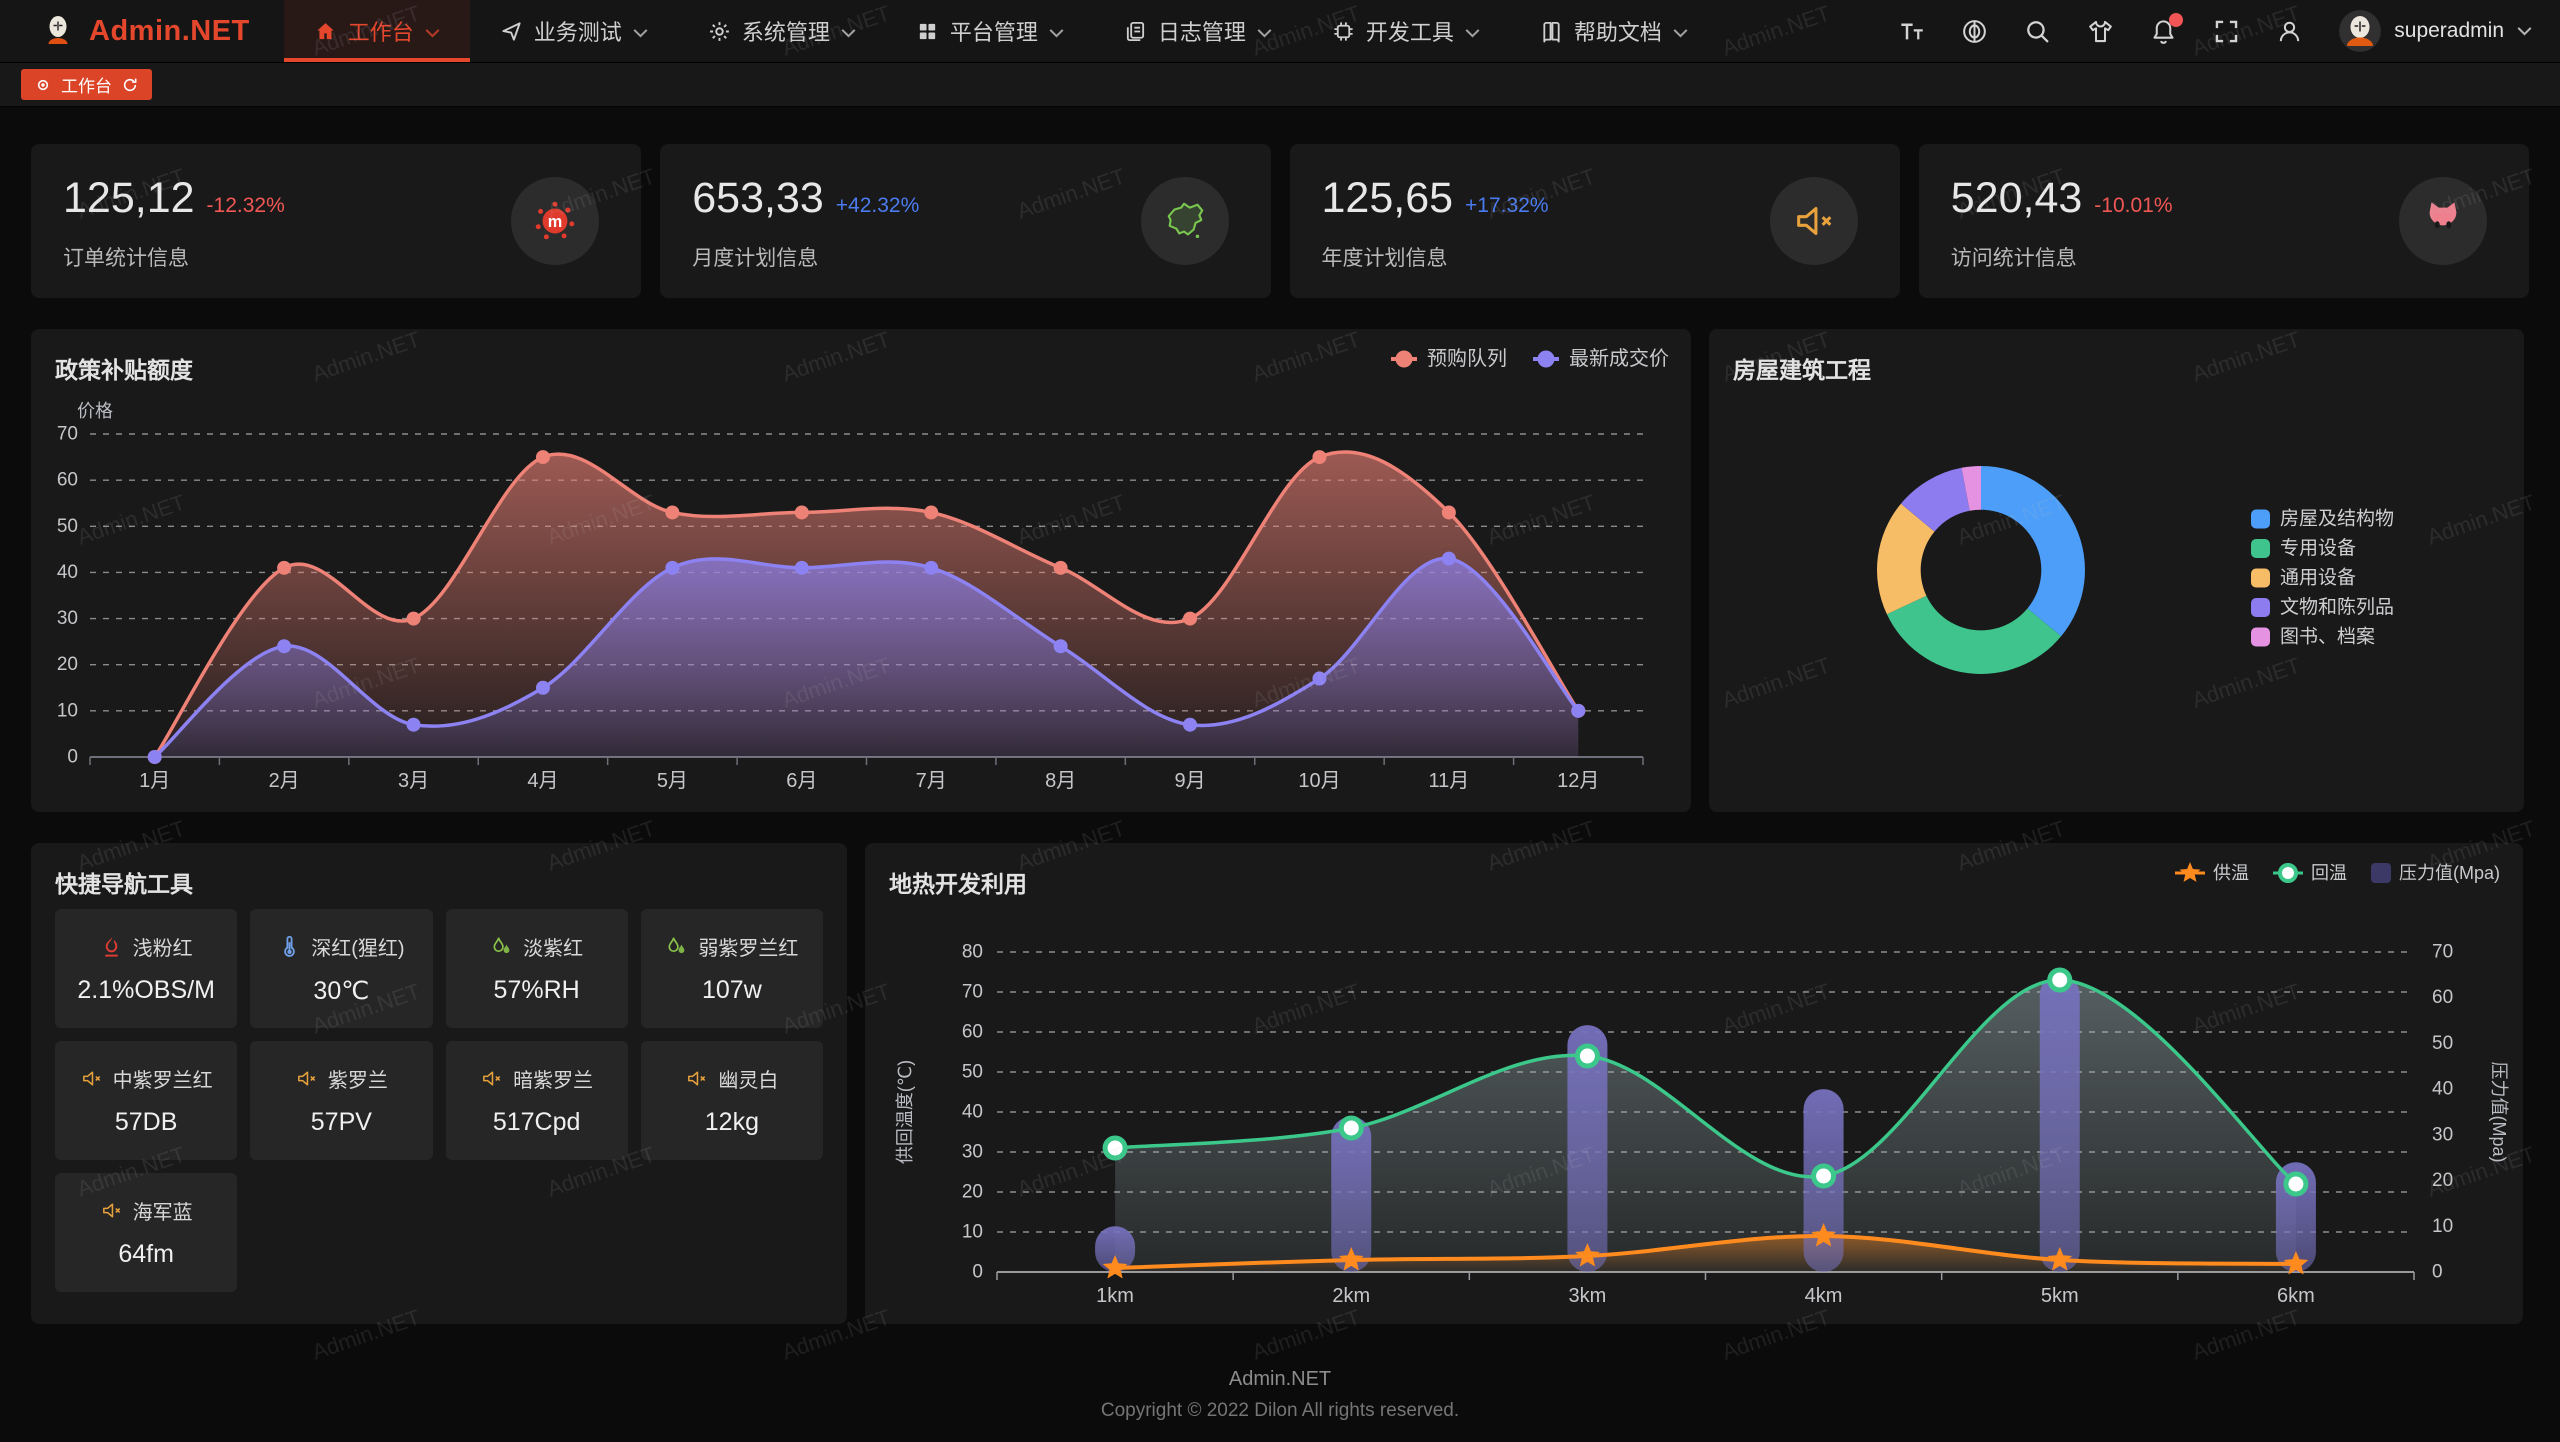 This screenshot has width=2560, height=1442. I want to click on stat-label: 订单统计信息, so click(126, 258).